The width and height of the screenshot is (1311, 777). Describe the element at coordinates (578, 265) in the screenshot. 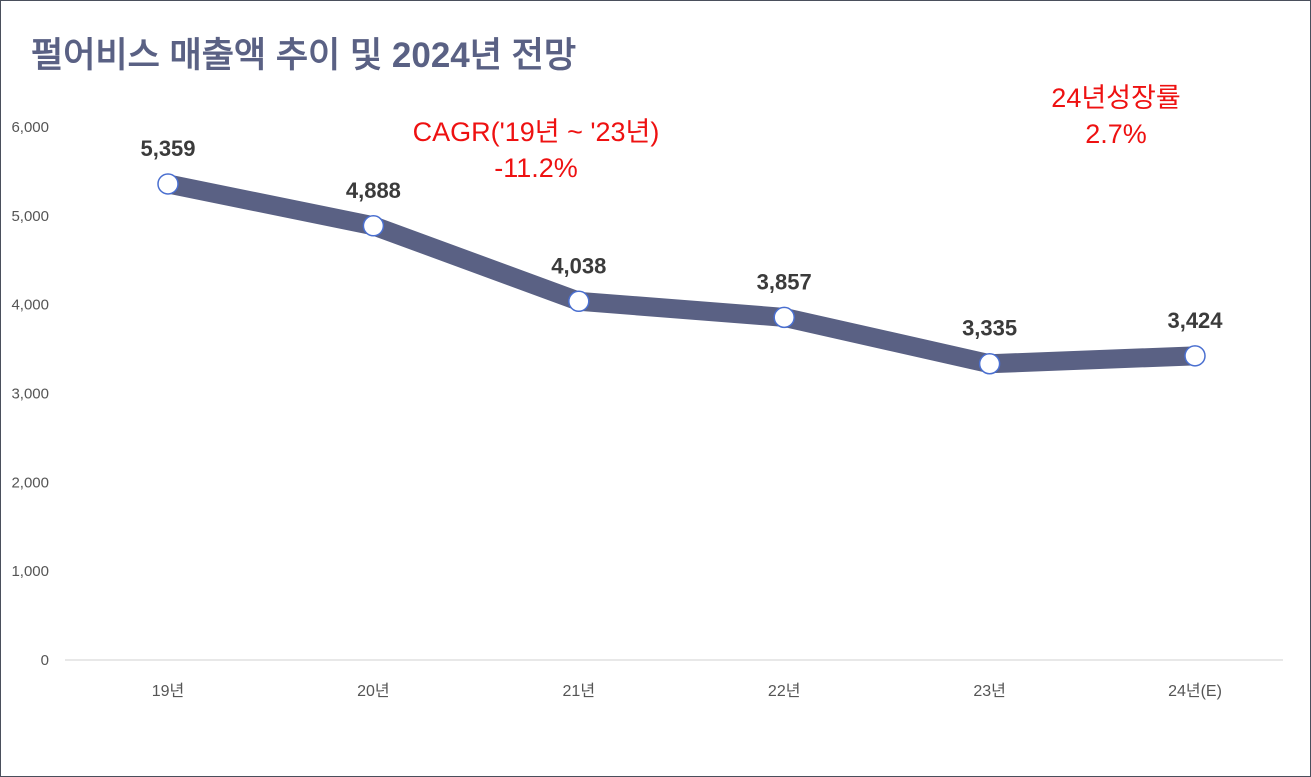

I see `data-label: 4,038` at that location.